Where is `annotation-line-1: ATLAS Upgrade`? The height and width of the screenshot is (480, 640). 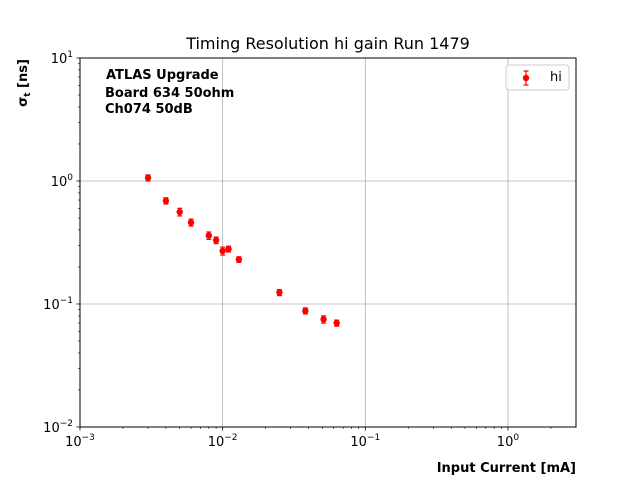
annotation-line-1: ATLAS Upgrade is located at coordinates (162, 75).